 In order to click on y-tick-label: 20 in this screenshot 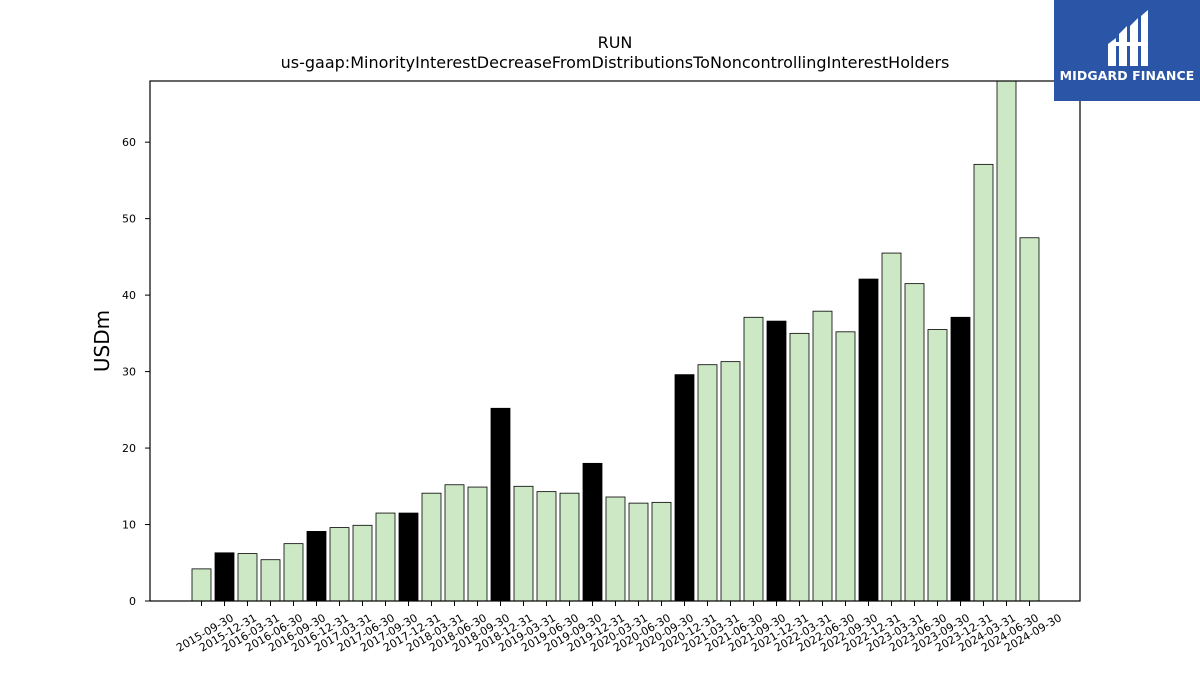, I will do `click(129, 448)`.